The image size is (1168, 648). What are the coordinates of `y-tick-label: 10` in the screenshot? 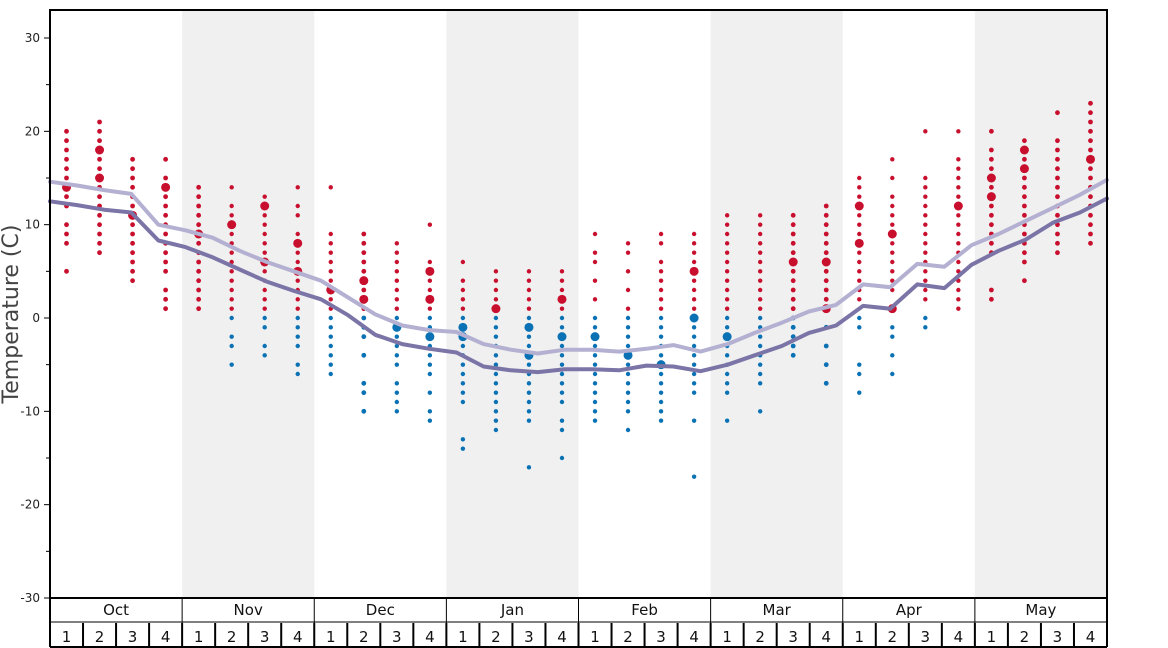 It's located at (32, 225).